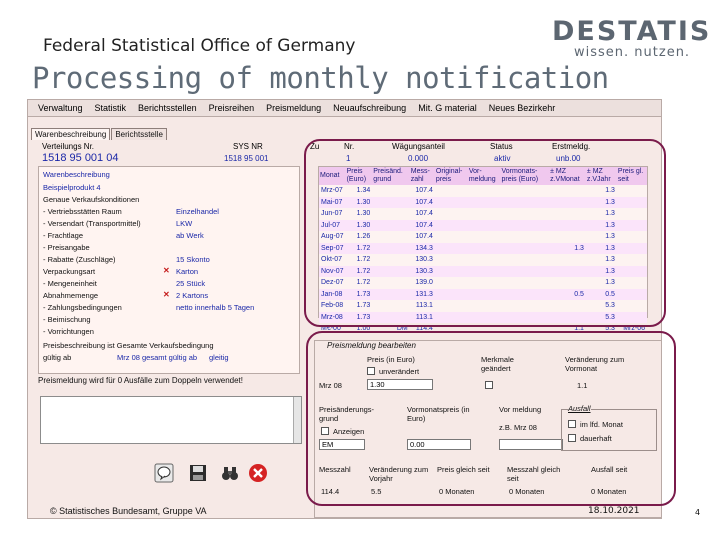 This screenshot has width=720, height=540. What do you see at coordinates (483, 225) in the screenshot?
I see `price-row: Jul-07 1.30 107.4 1.3` at bounding box center [483, 225].